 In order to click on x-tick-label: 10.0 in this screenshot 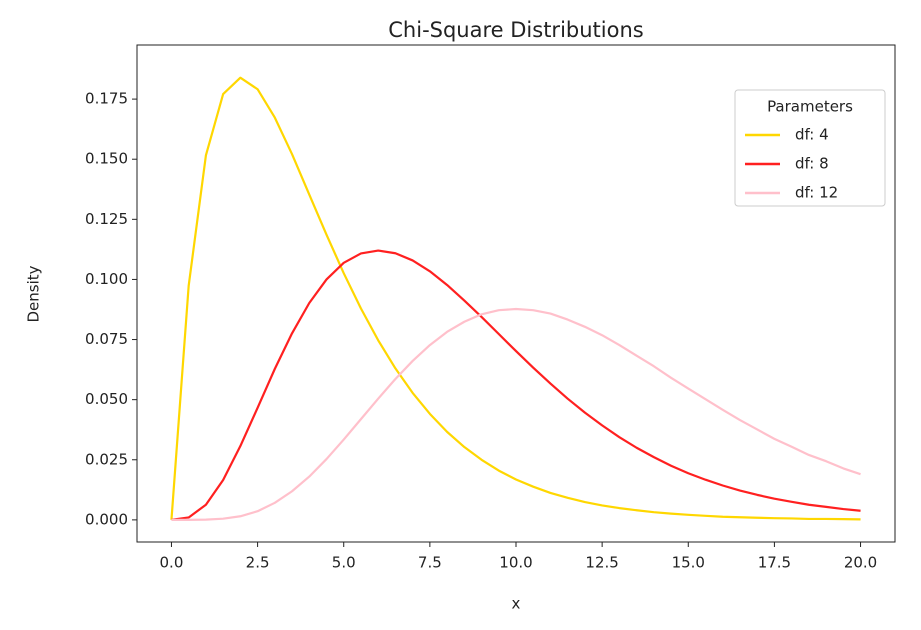, I will do `click(515, 563)`.